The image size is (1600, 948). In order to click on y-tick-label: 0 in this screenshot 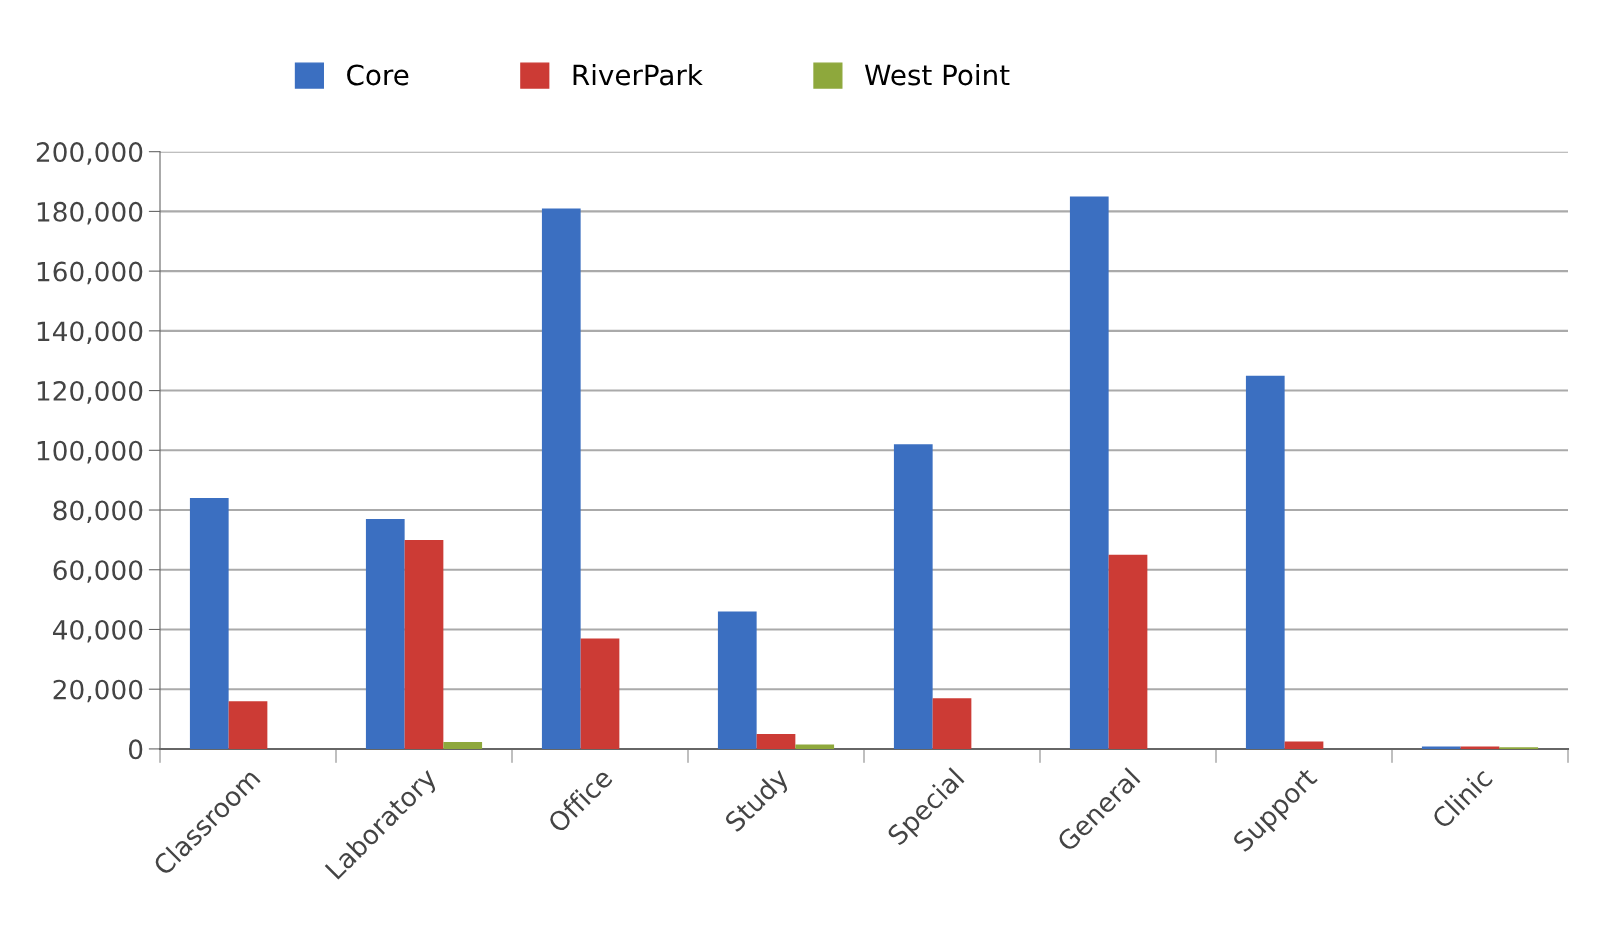, I will do `click(135, 749)`.